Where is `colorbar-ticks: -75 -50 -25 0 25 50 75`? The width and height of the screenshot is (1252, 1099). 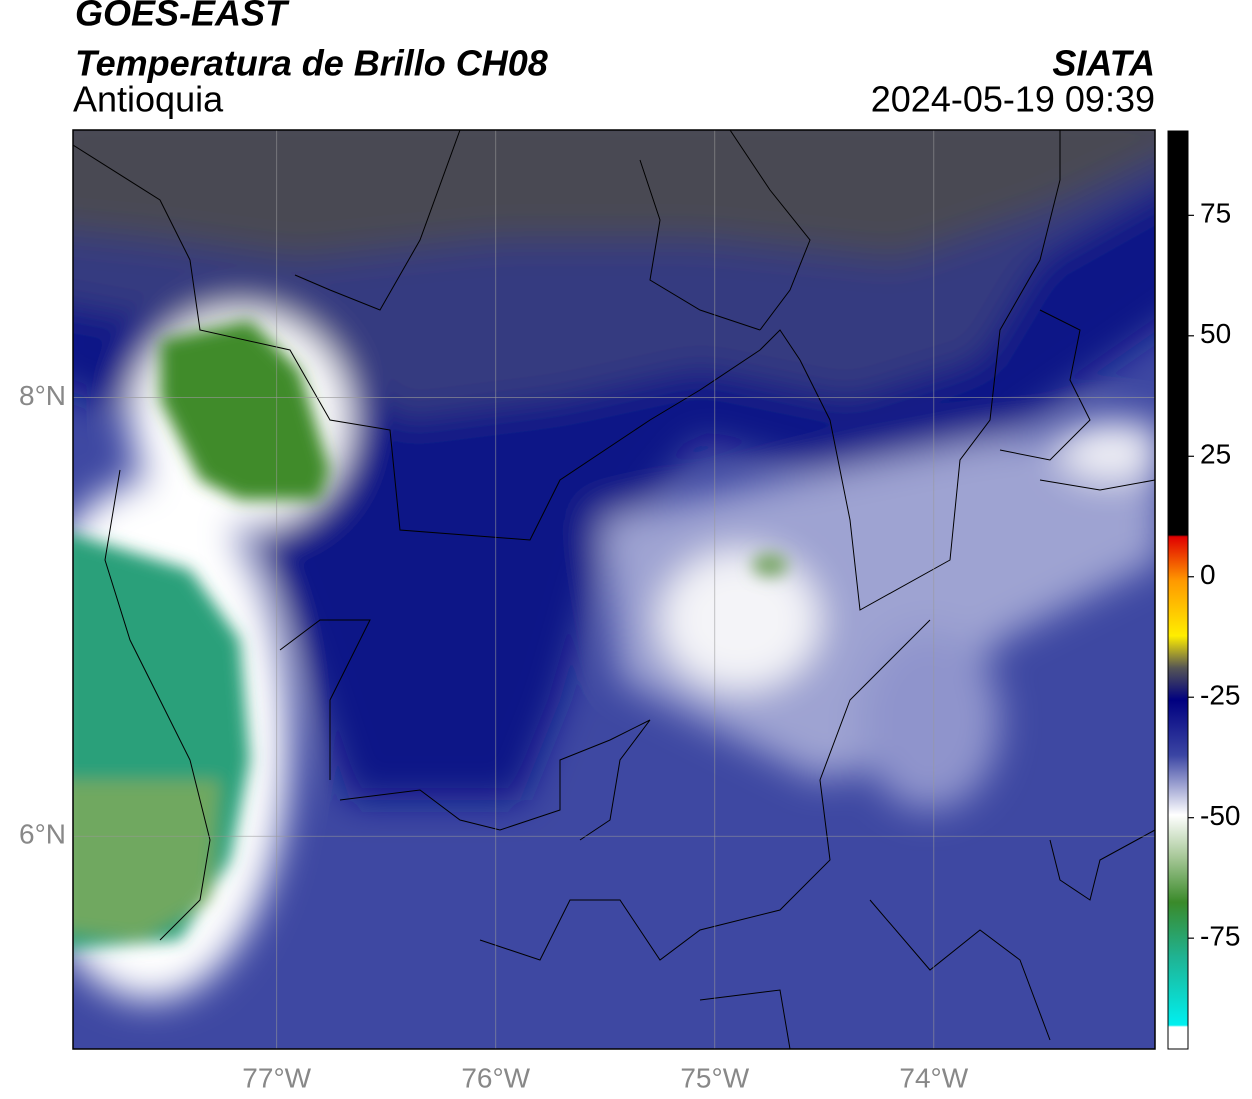 colorbar-ticks: -75 -50 -25 0 25 50 75 is located at coordinates (1214, 575).